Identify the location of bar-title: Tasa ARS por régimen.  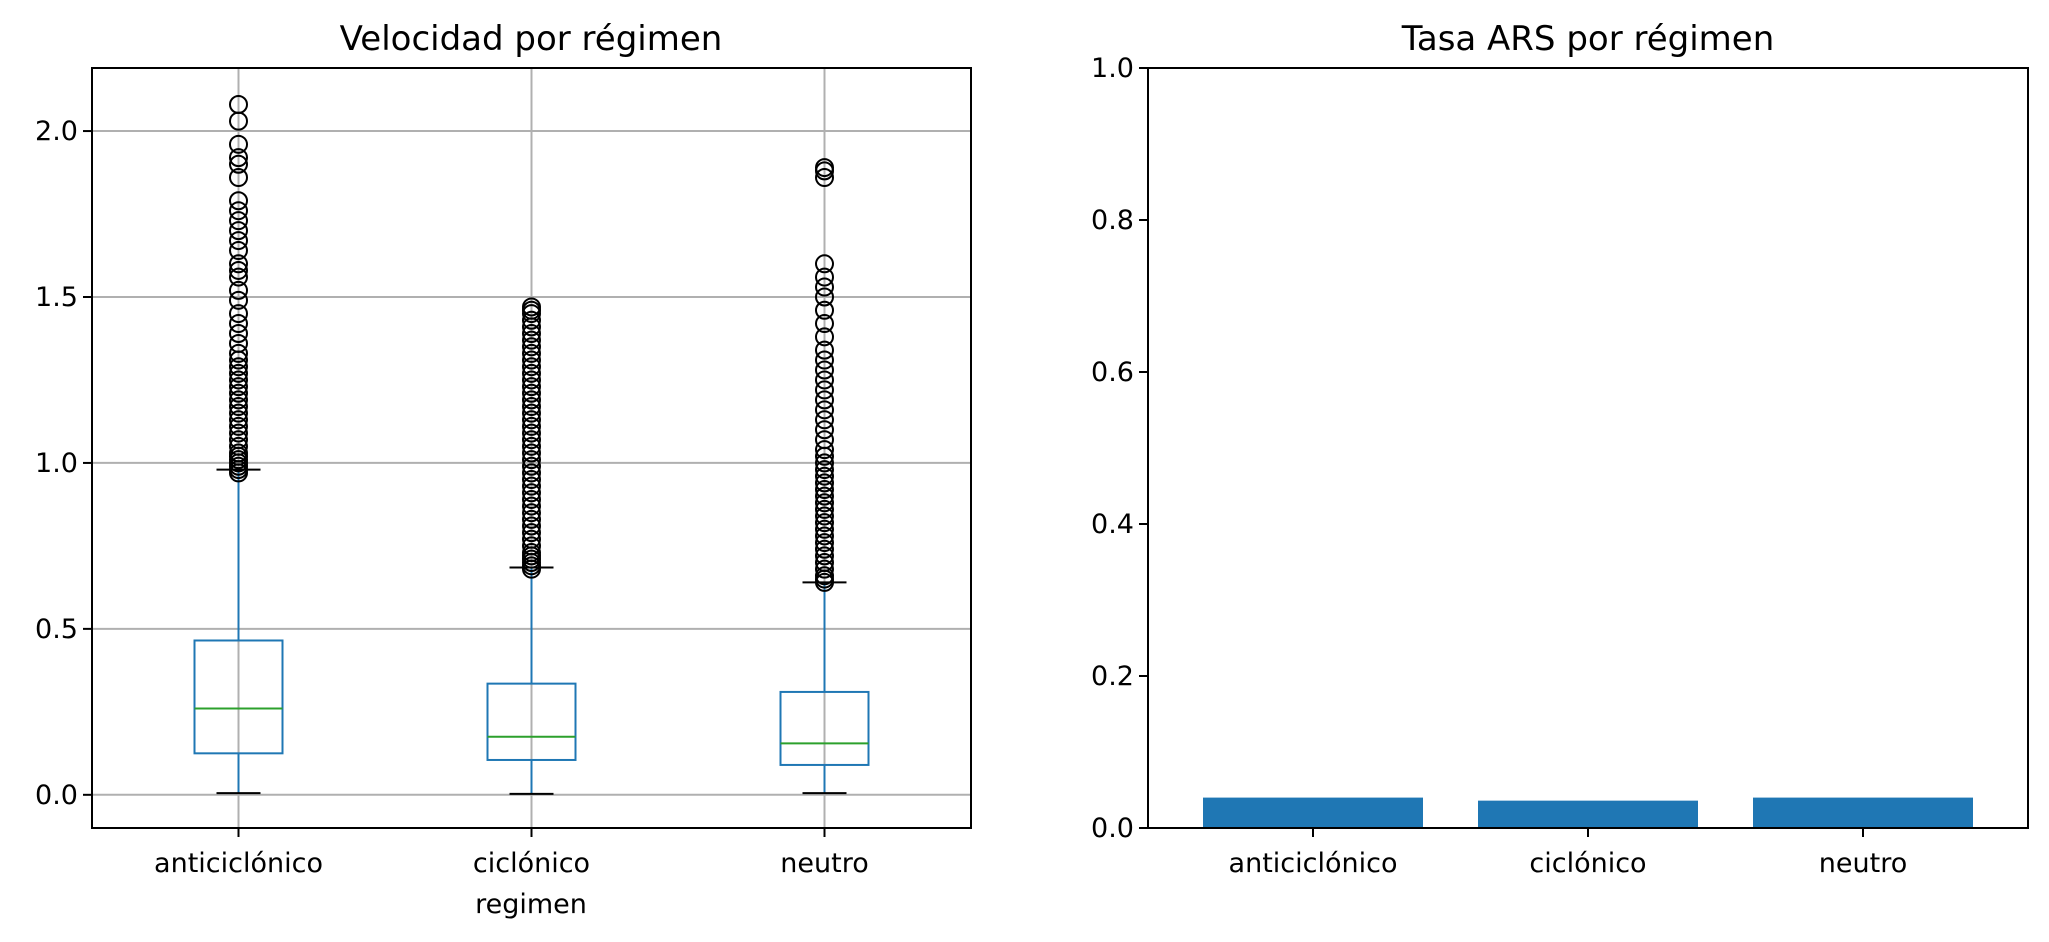
(1588, 39).